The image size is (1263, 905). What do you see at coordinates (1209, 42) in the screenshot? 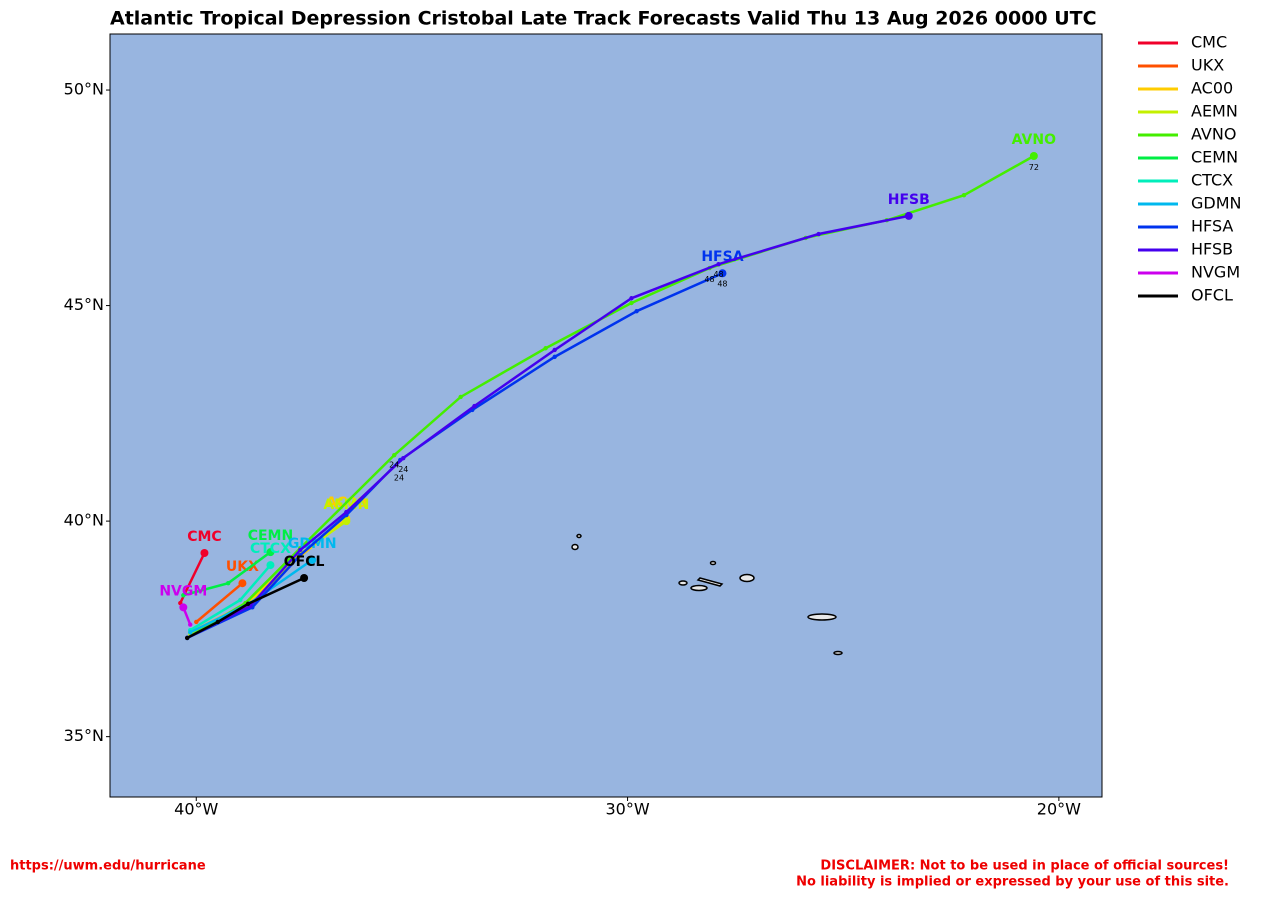
I see `legend-label: CMC` at bounding box center [1209, 42].